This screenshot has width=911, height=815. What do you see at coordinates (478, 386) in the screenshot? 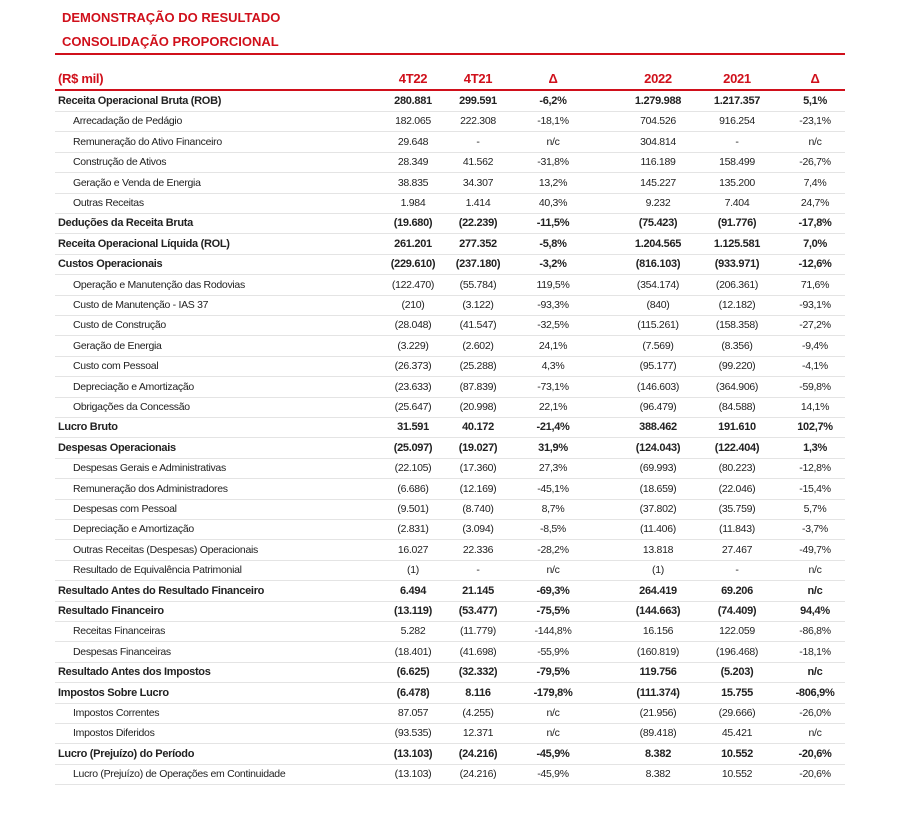
I see `cell: (87.839)` at bounding box center [478, 386].